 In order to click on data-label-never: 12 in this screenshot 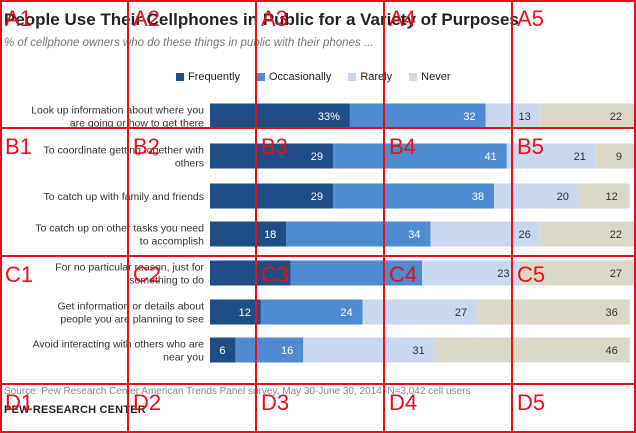, I will do `click(612, 197)`.